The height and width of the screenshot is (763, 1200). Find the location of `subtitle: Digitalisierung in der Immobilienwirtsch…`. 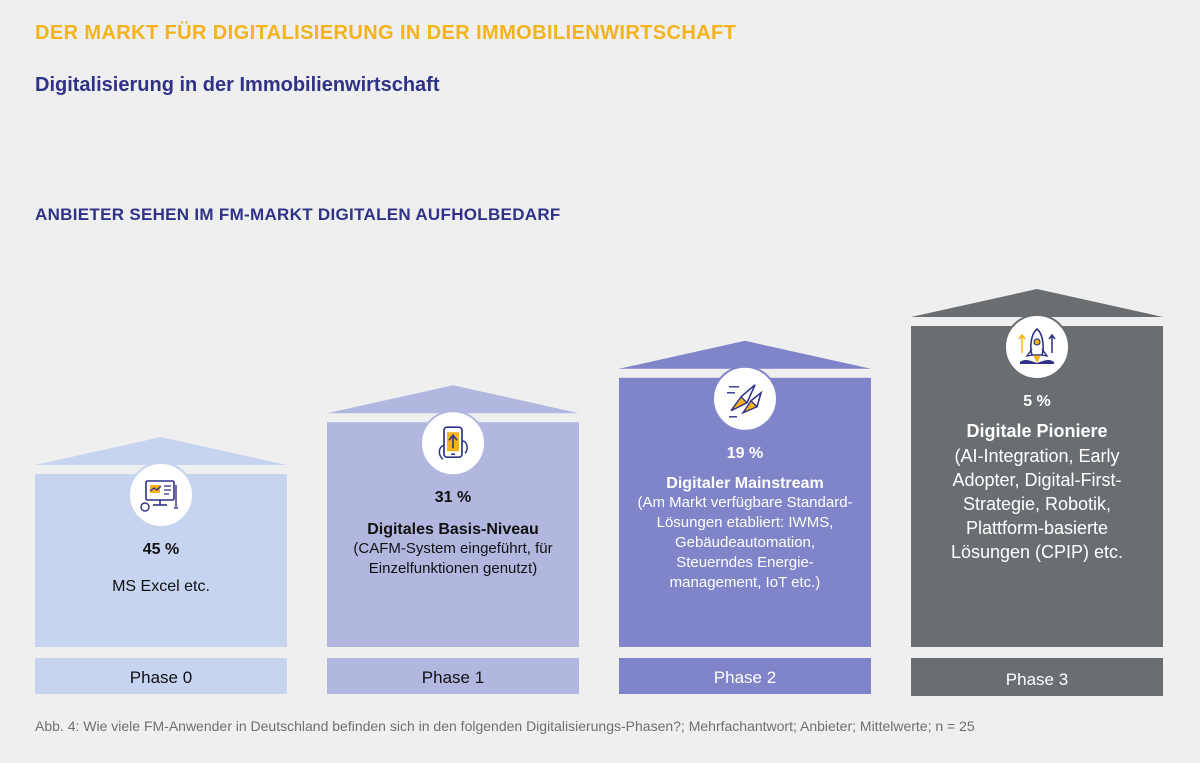

subtitle: Digitalisierung in der Immobilienwirtsch… is located at coordinates (237, 85).